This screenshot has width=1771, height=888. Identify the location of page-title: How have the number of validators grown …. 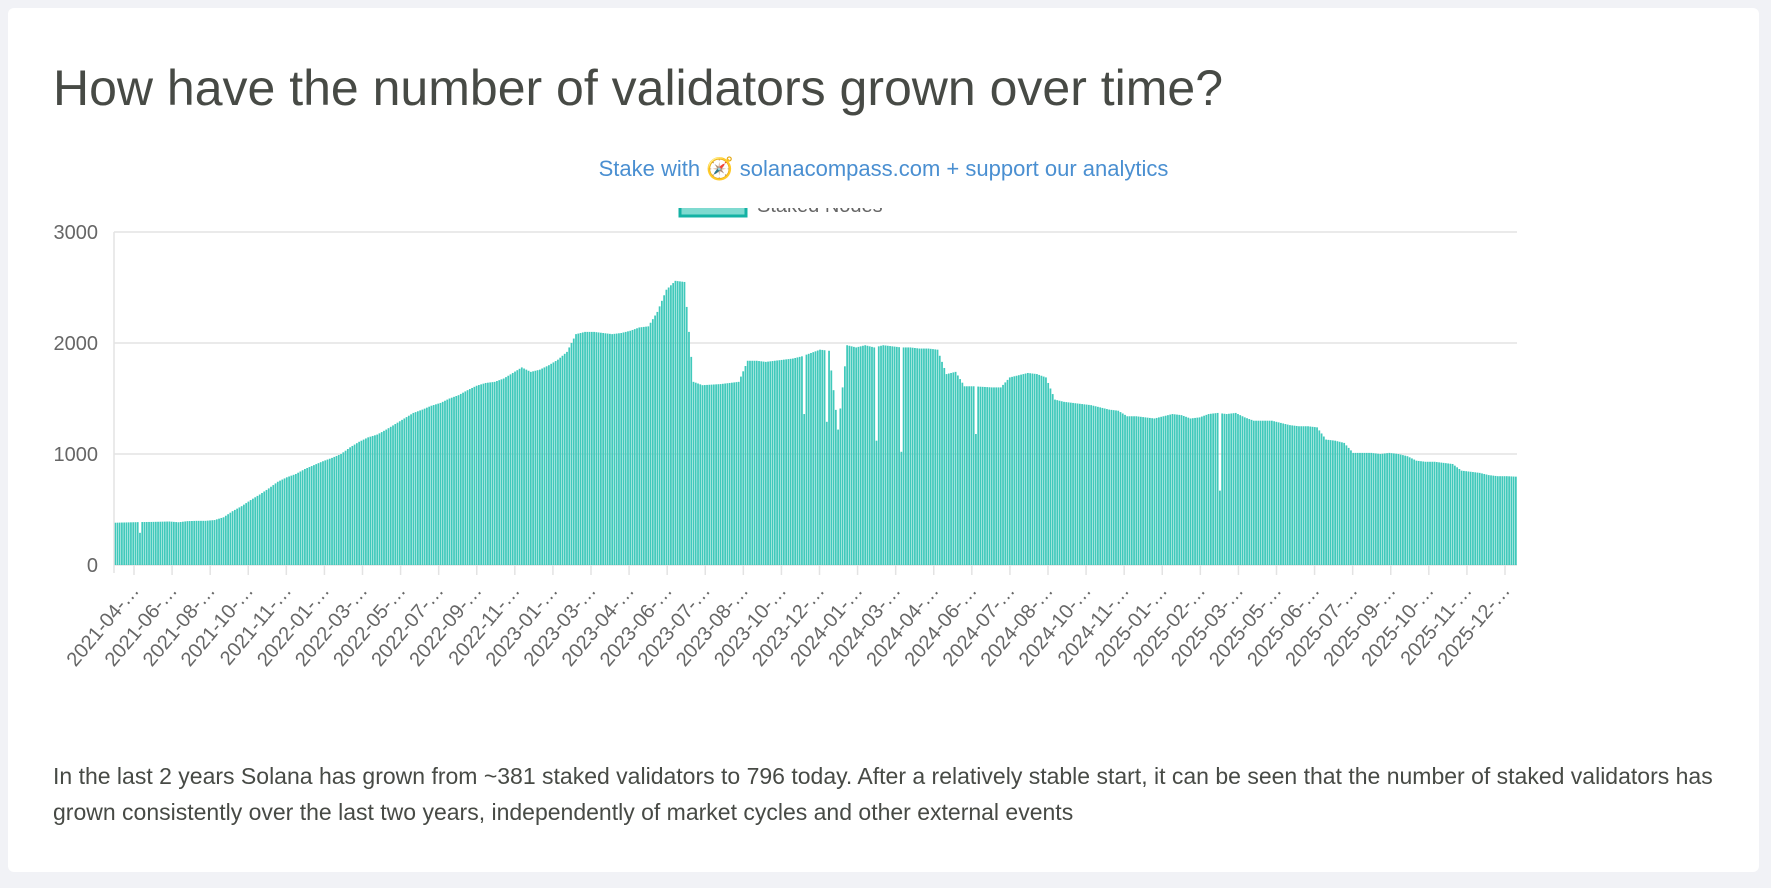
(638, 88).